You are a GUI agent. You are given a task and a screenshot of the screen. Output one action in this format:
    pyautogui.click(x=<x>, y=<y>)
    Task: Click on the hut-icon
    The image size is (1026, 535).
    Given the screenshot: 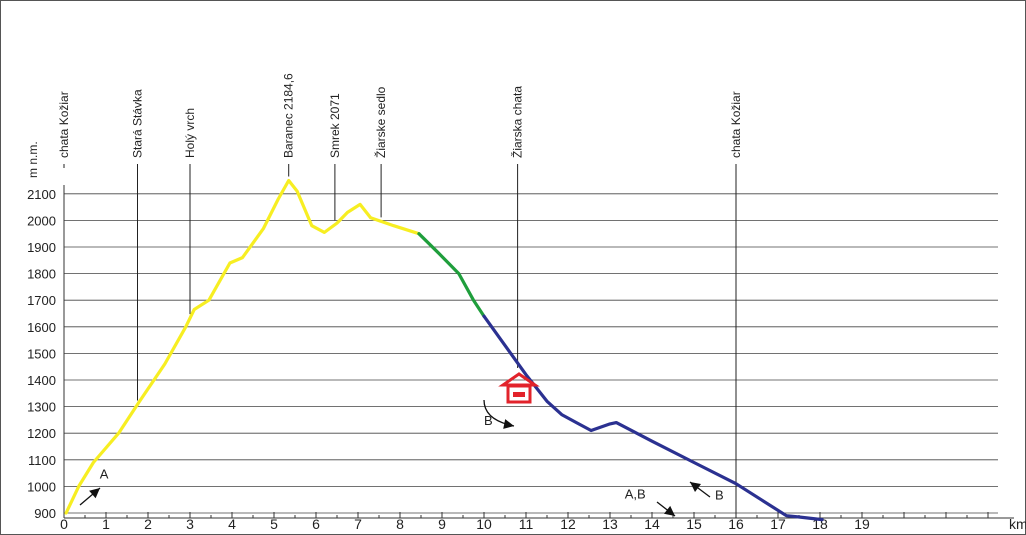 What is the action you would take?
    pyautogui.click(x=519, y=388)
    